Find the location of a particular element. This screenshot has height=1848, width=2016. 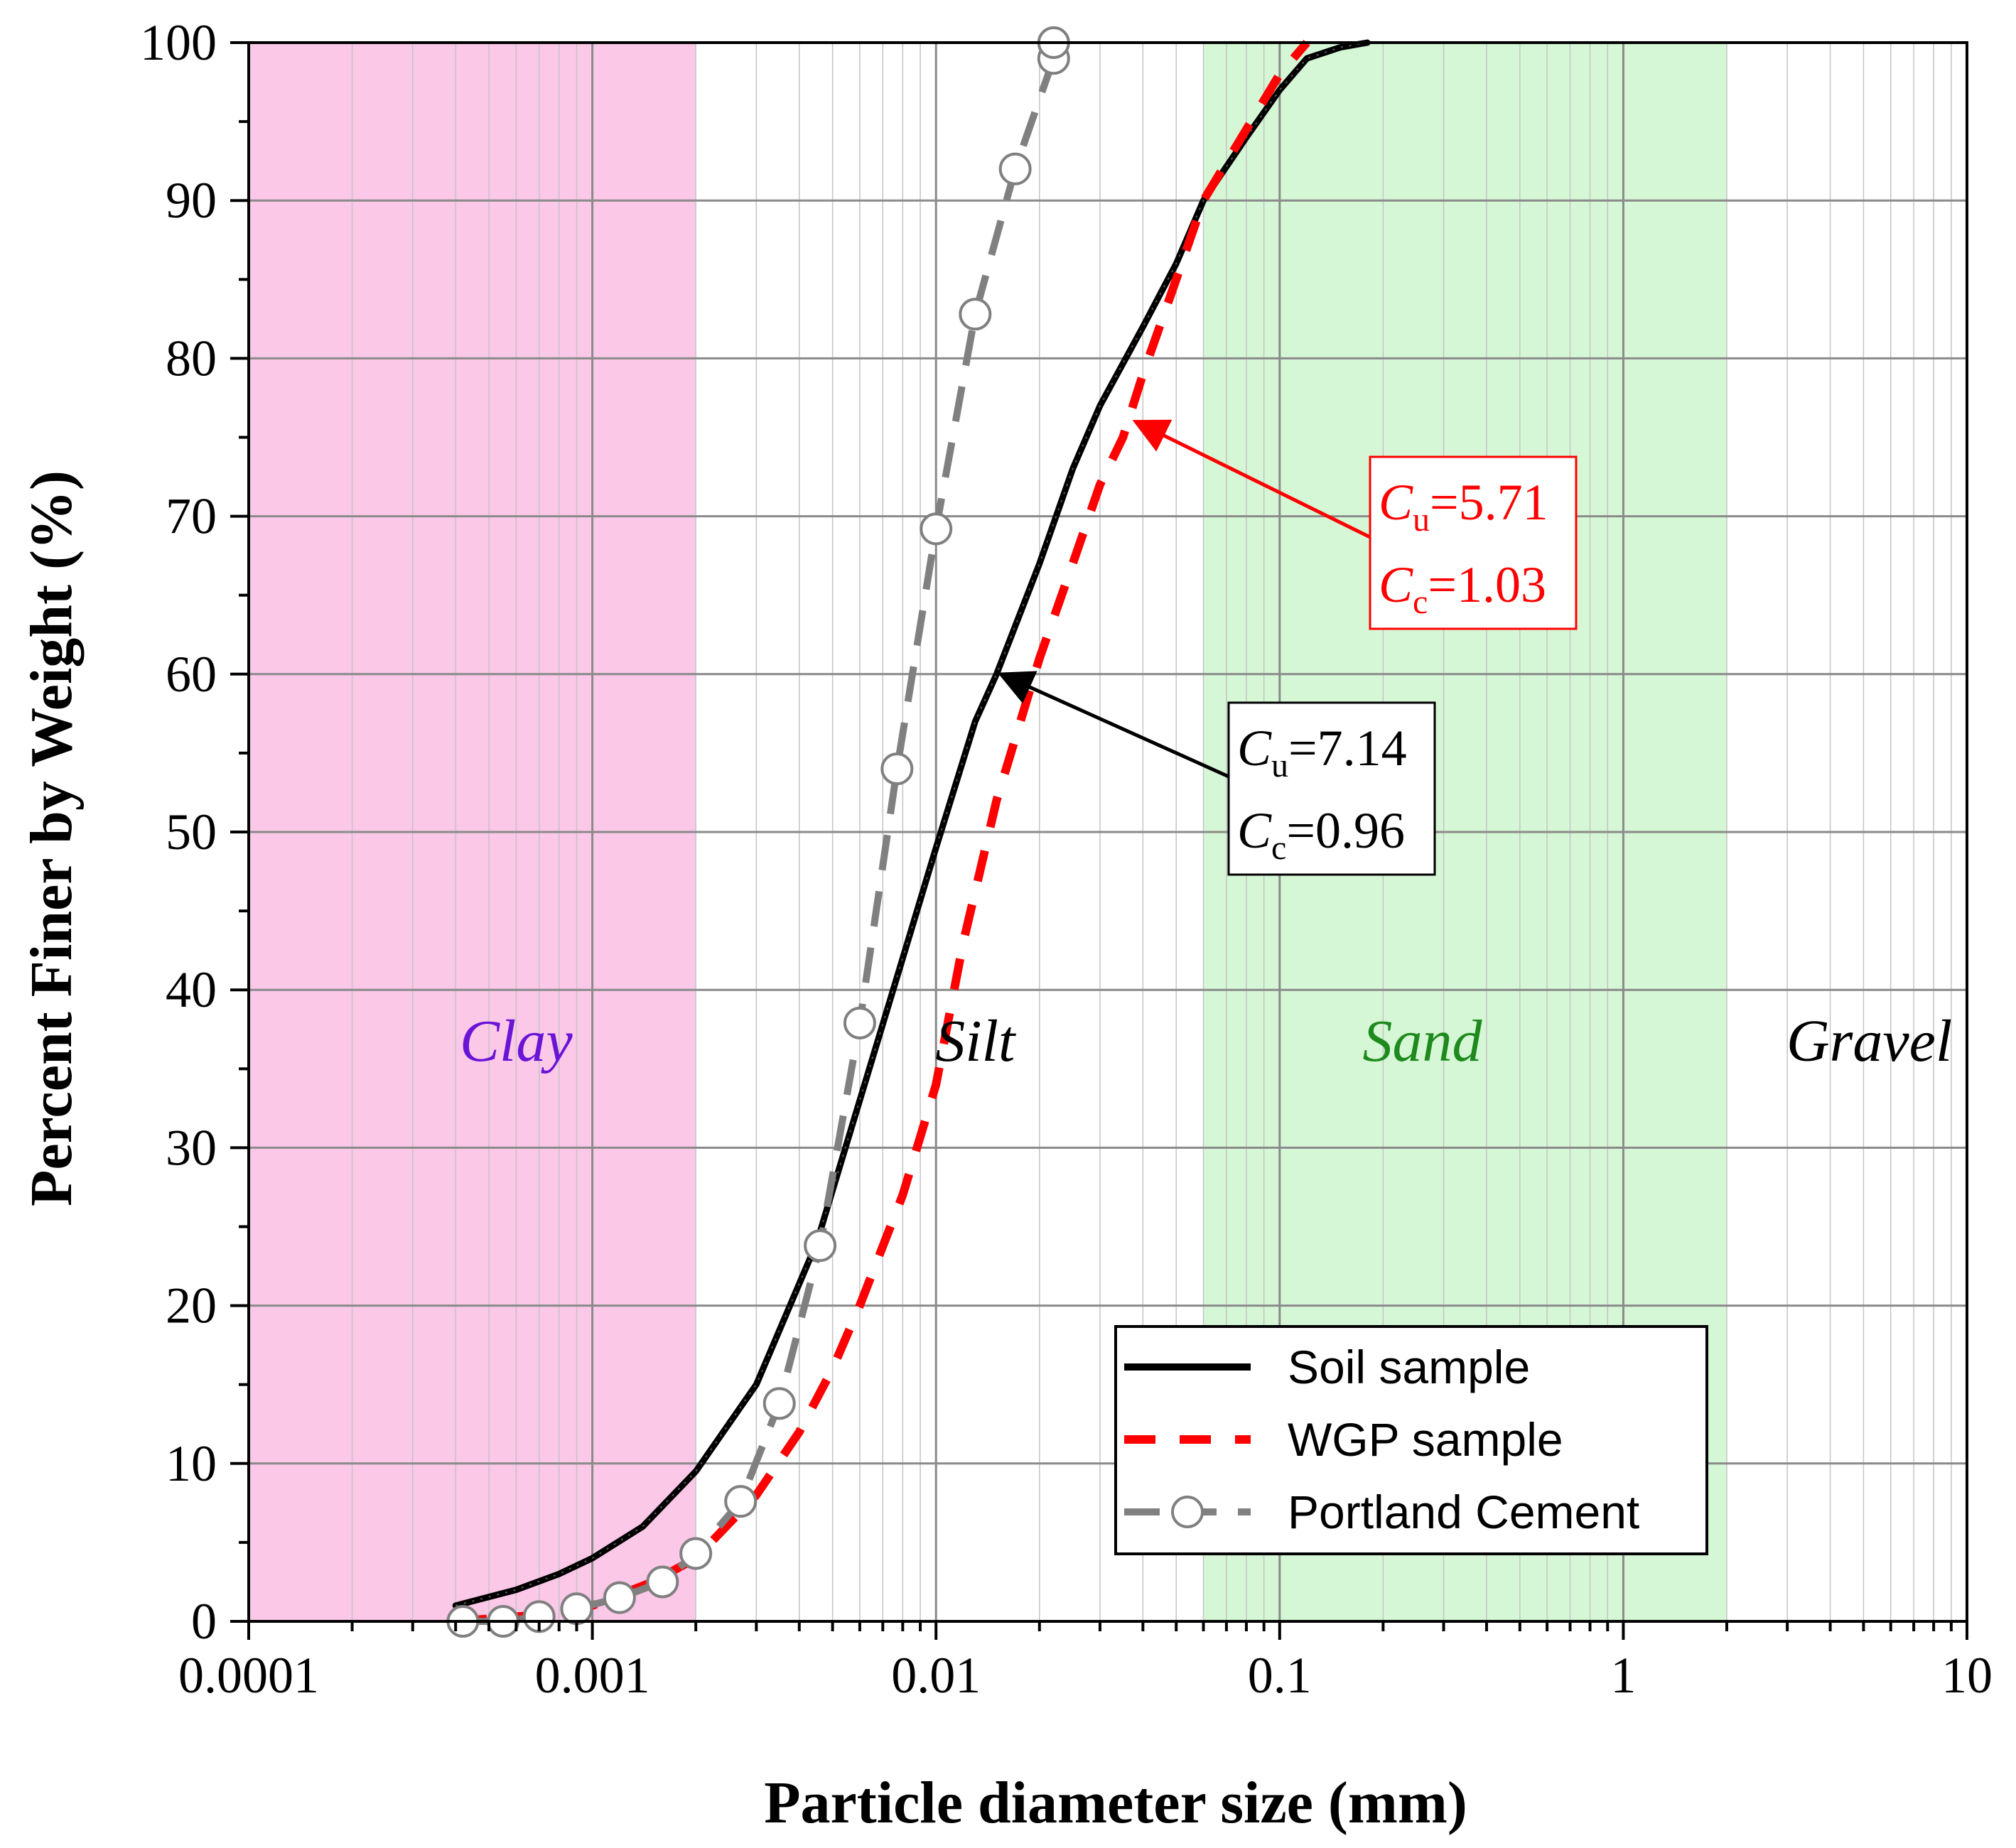

x-tick-label: 0.01 is located at coordinates (936, 1676).